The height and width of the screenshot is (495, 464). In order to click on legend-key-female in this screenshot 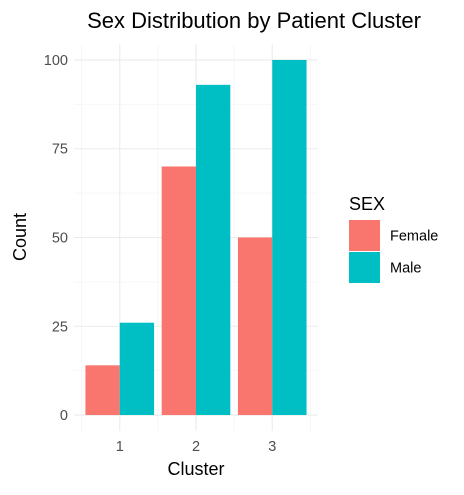, I will do `click(364, 235)`.